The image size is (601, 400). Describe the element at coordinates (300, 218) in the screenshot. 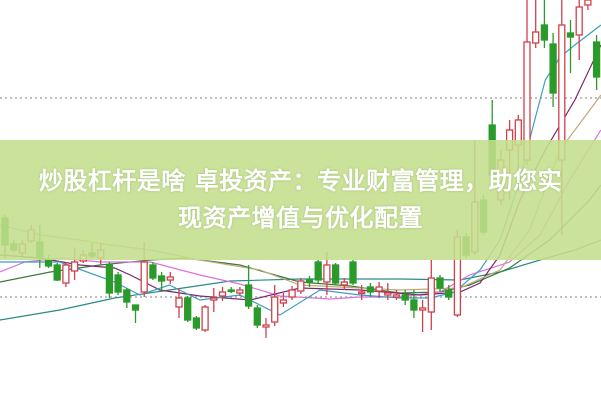

I see `headline-line-2: 现资产增值与优化配置` at that location.